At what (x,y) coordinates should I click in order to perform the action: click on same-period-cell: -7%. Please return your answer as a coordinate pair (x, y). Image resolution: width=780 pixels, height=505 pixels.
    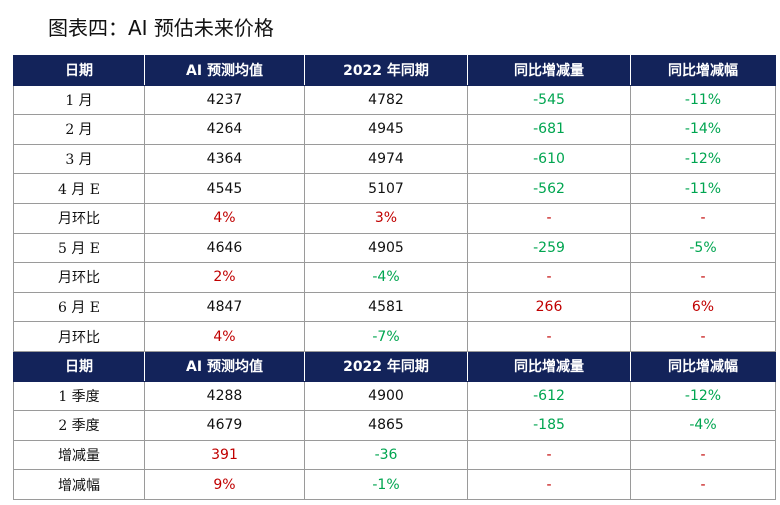
    Looking at the image, I should click on (386, 336).